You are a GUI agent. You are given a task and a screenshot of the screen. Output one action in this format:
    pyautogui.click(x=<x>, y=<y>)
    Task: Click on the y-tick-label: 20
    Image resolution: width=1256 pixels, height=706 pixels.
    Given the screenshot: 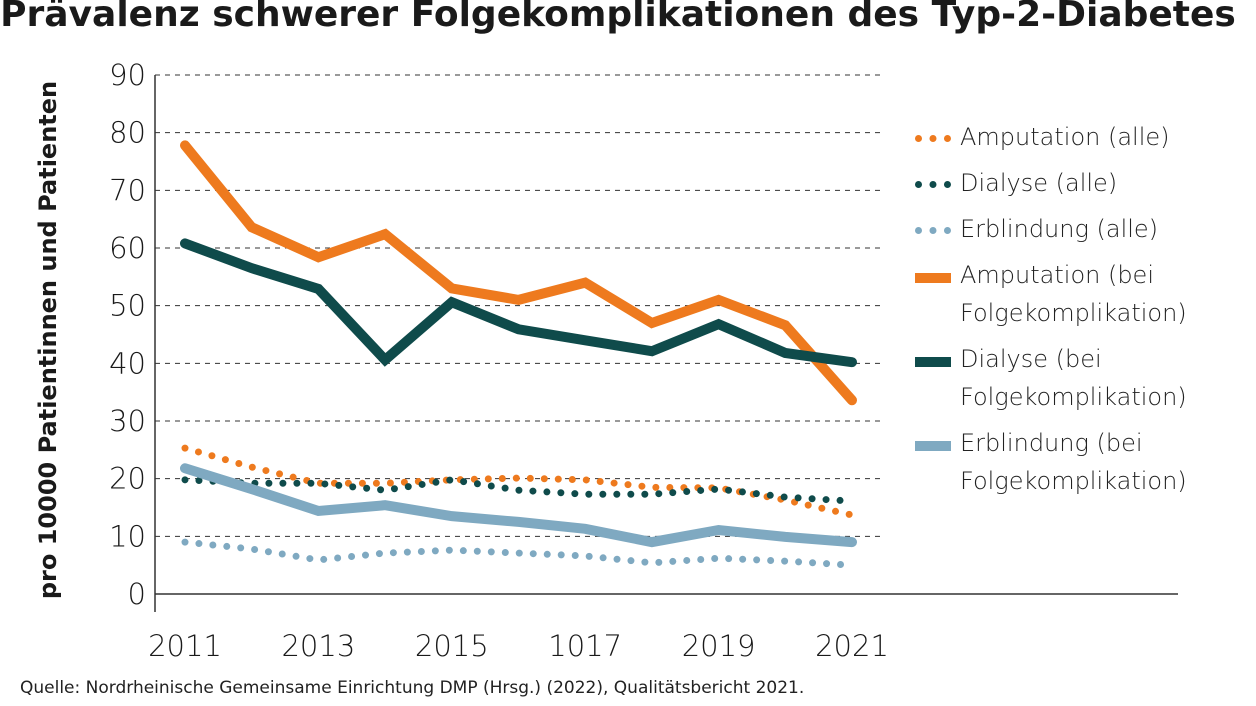 What is the action you would take?
    pyautogui.click(x=127, y=479)
    